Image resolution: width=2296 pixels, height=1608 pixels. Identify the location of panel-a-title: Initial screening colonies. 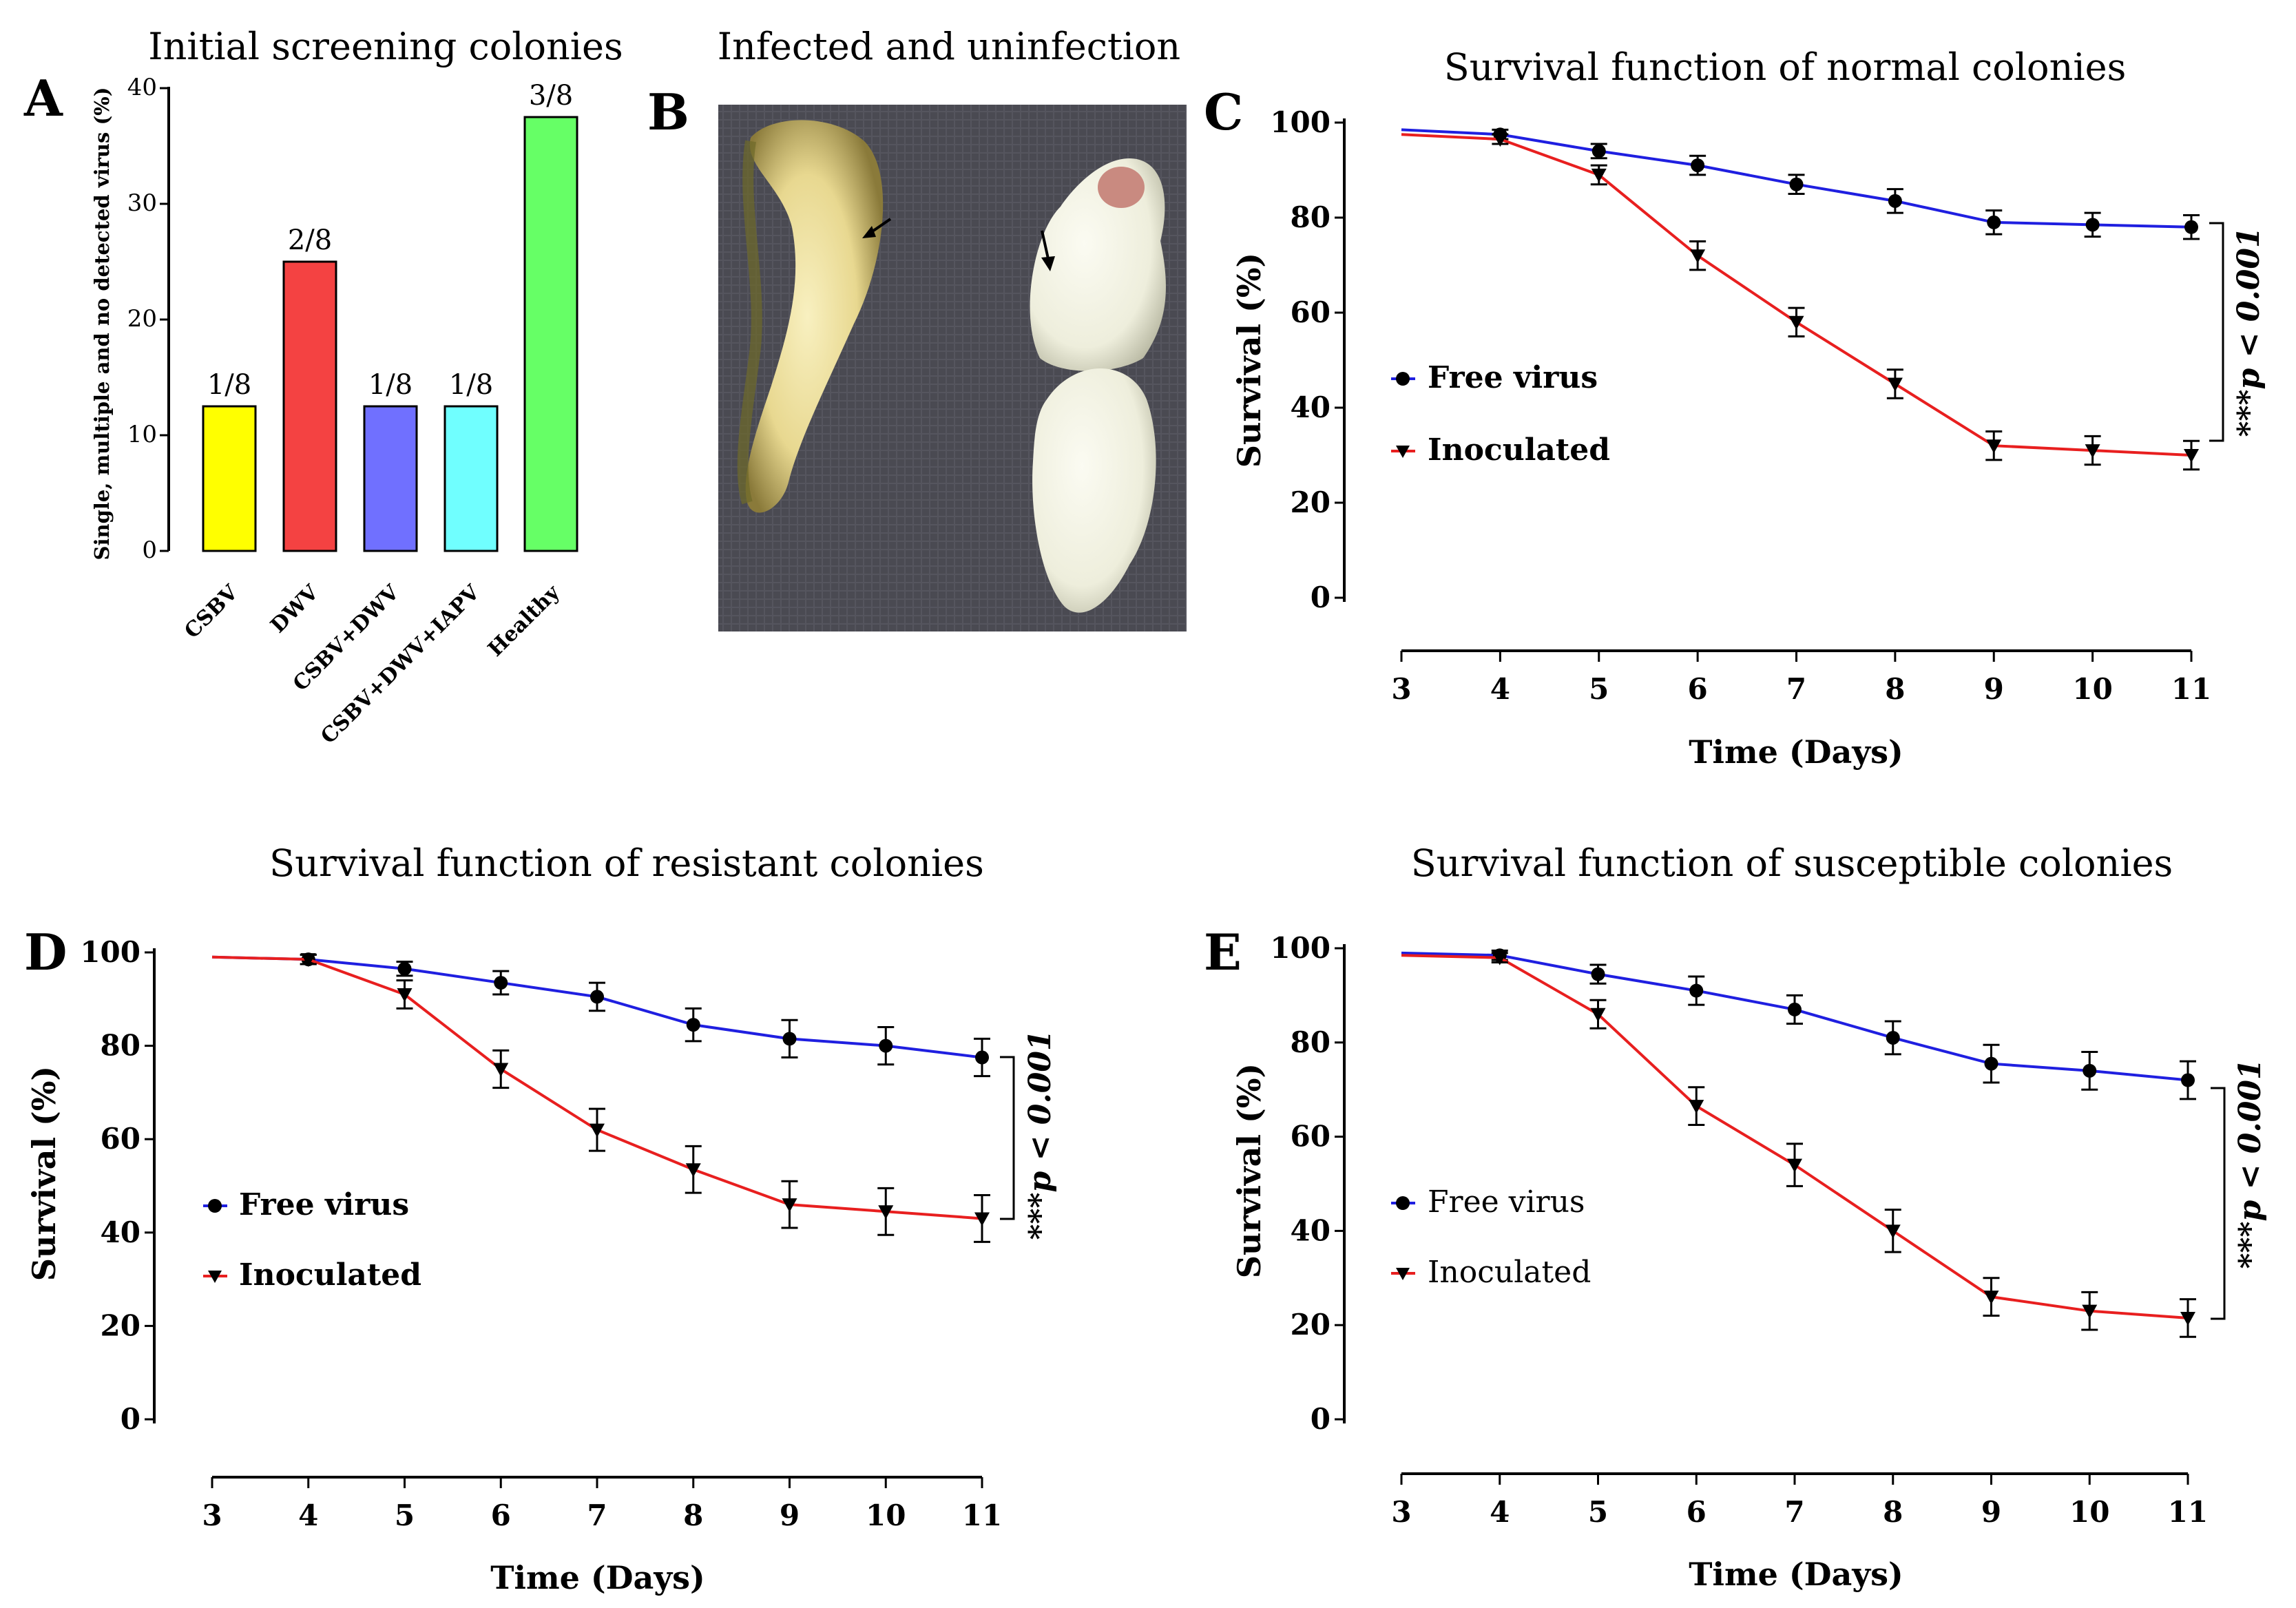
(385, 46).